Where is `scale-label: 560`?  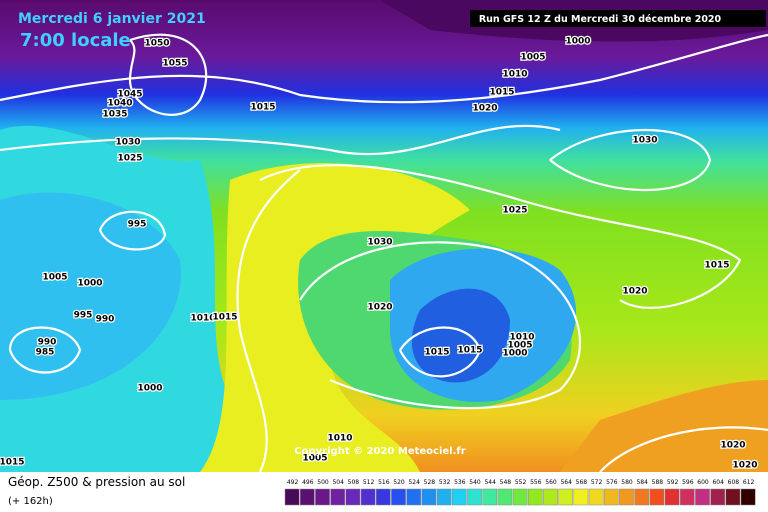 scale-label: 560 is located at coordinates (551, 482).